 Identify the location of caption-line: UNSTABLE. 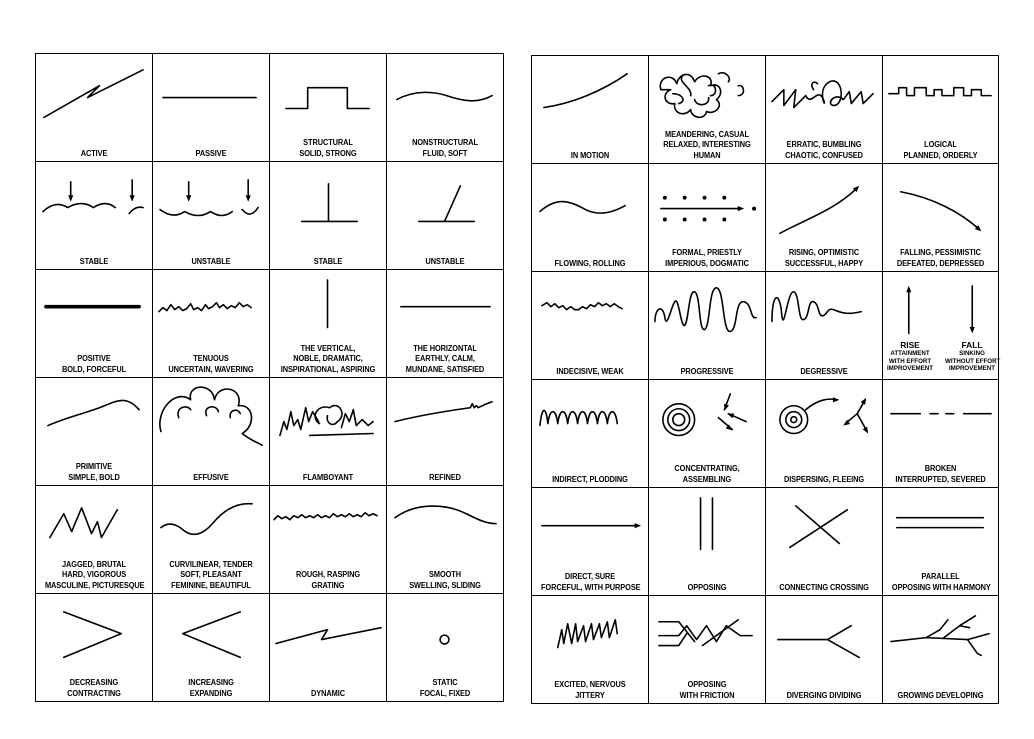
(445, 260).